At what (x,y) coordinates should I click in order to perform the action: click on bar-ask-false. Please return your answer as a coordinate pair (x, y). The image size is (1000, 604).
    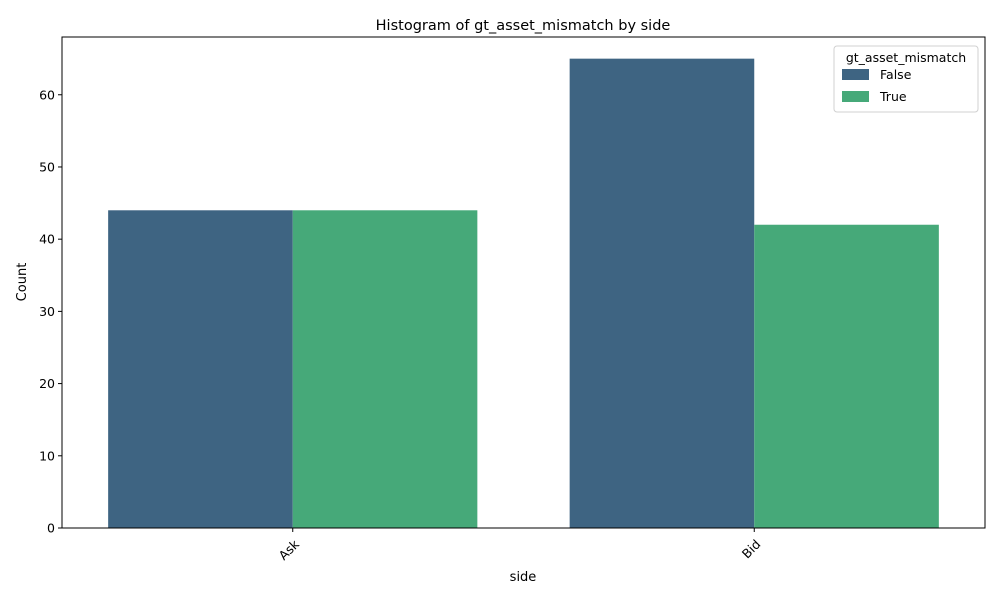
    Looking at the image, I should click on (200, 369).